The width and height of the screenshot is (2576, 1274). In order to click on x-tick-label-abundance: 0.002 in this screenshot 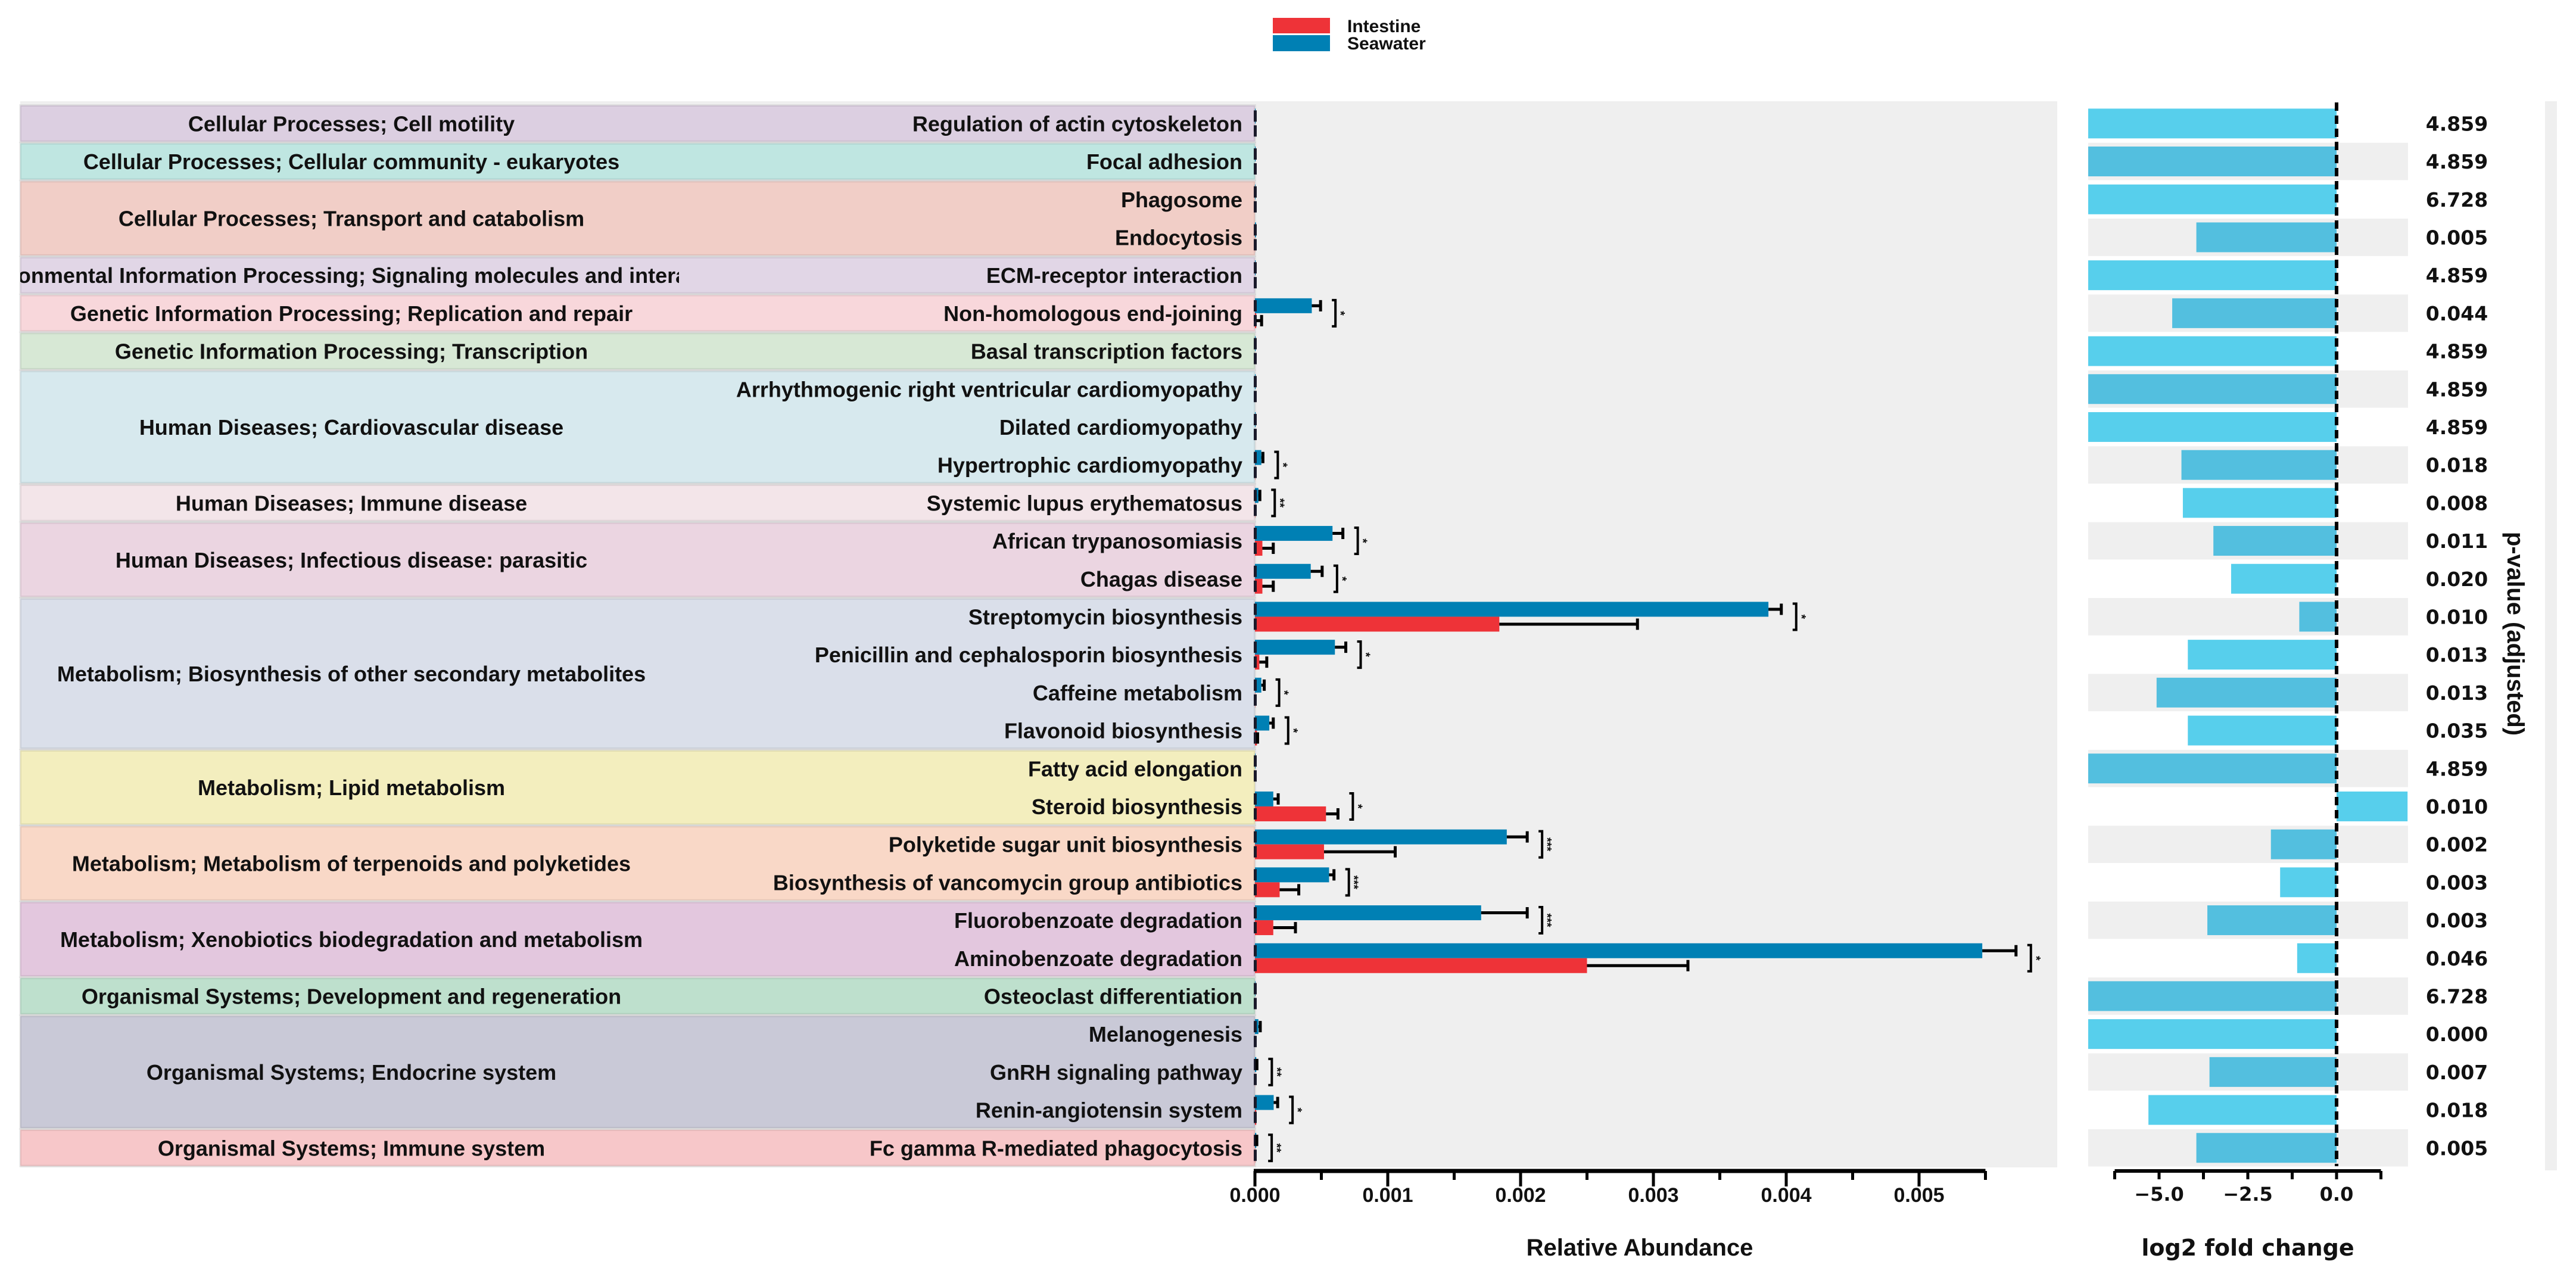, I will do `click(1520, 1195)`.